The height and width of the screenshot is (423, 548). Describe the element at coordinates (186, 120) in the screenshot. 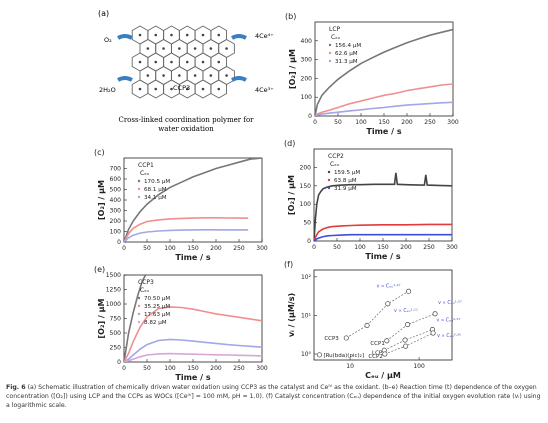

I see `panel-a-title-line1: Cross-linked coordination polymer for` at that location.